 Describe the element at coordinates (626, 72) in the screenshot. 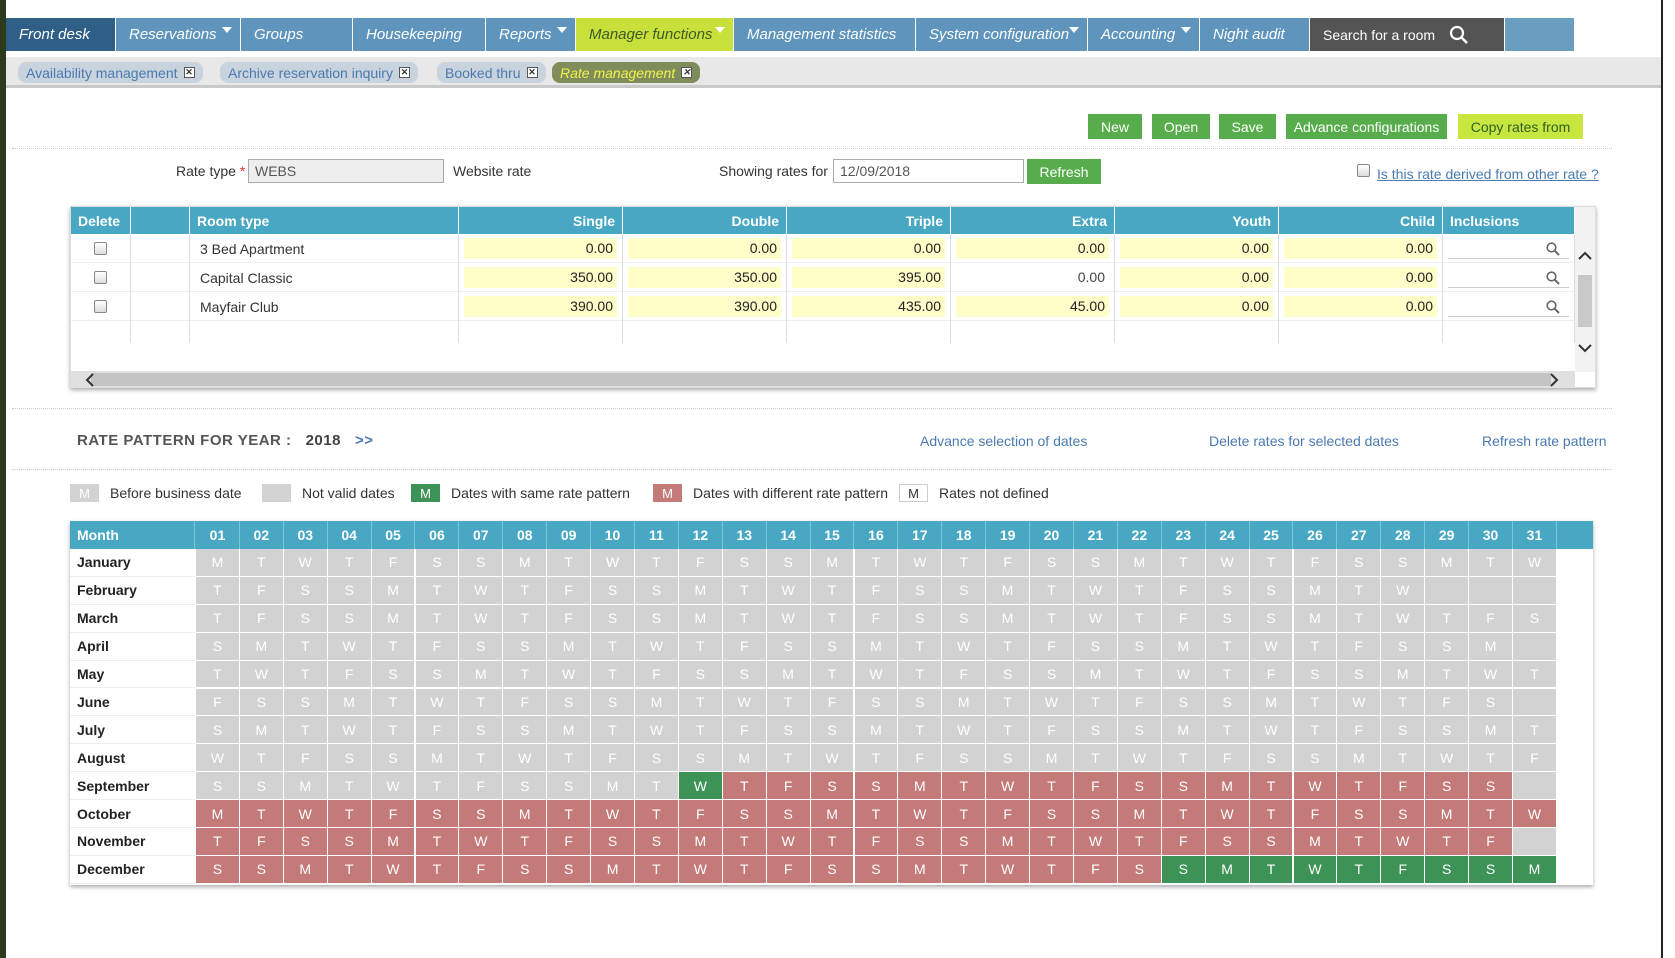

I see `tab-rate-management: Rate management ✕` at that location.